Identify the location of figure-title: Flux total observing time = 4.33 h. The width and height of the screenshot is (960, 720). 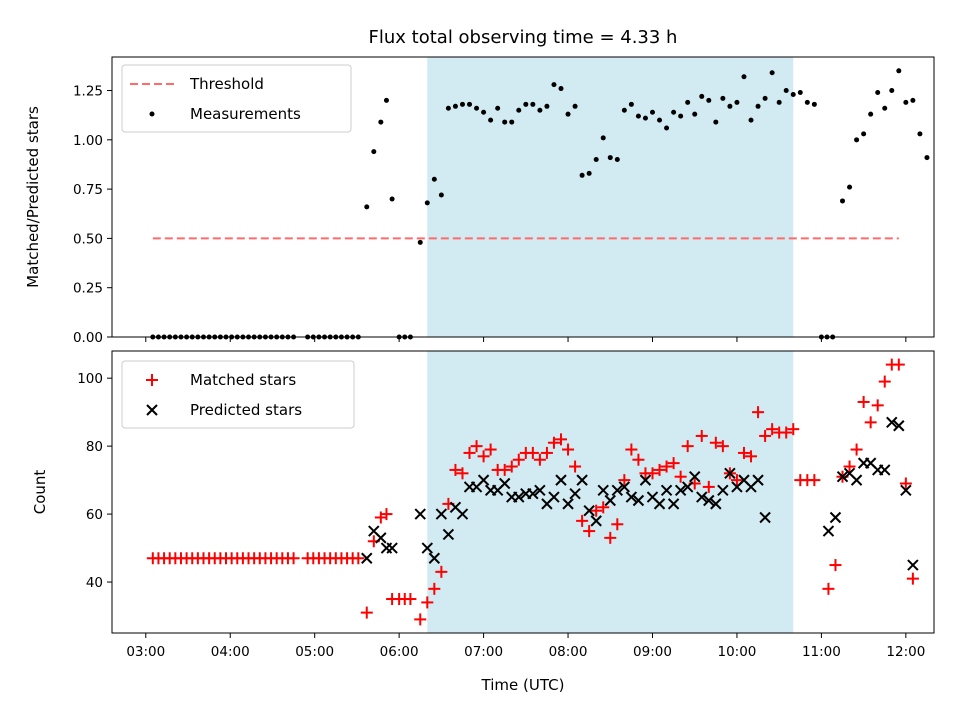
(523, 37).